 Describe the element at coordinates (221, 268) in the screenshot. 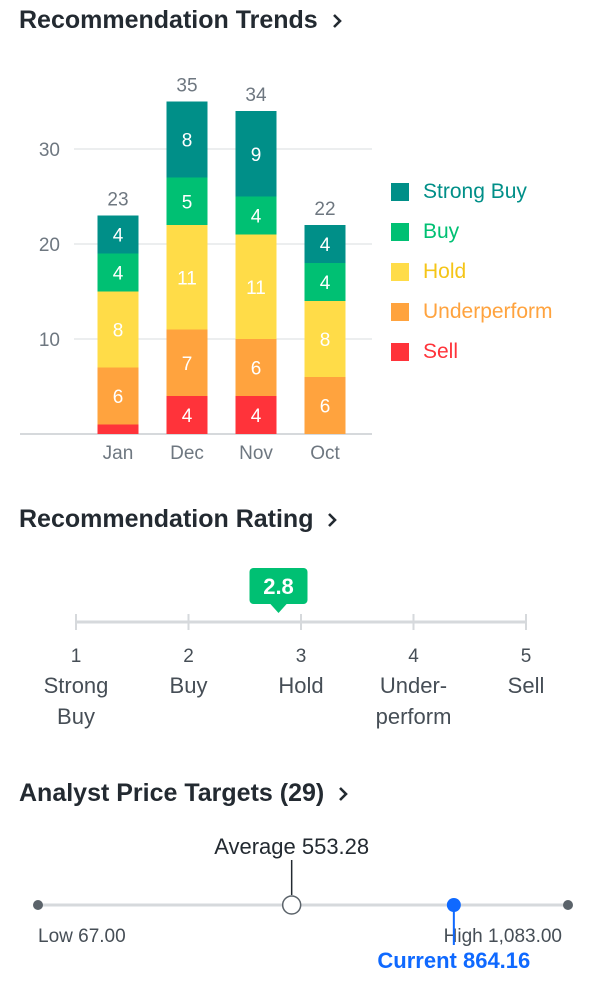

I see `chart-bars` at that location.